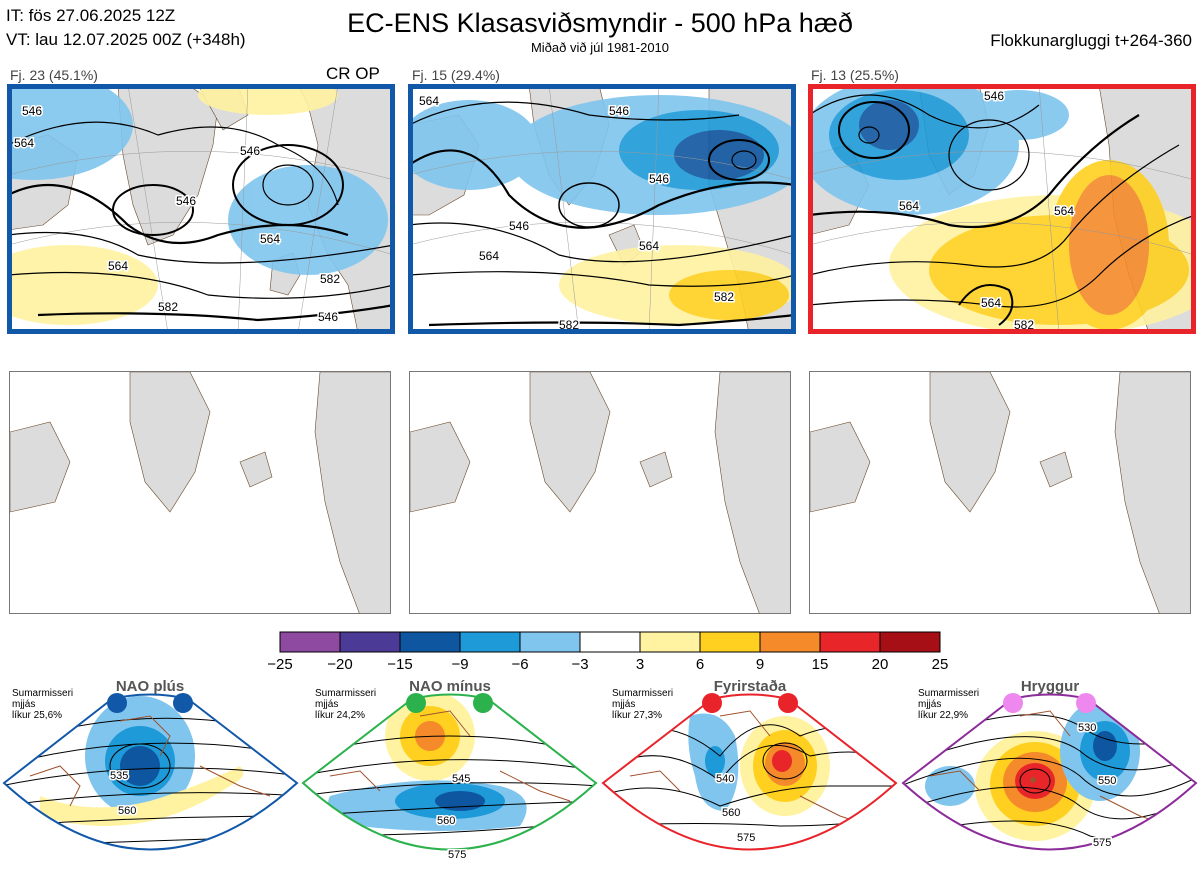 This screenshot has height=871, width=1200. I want to click on svg-text: 550, so click(1107, 781).